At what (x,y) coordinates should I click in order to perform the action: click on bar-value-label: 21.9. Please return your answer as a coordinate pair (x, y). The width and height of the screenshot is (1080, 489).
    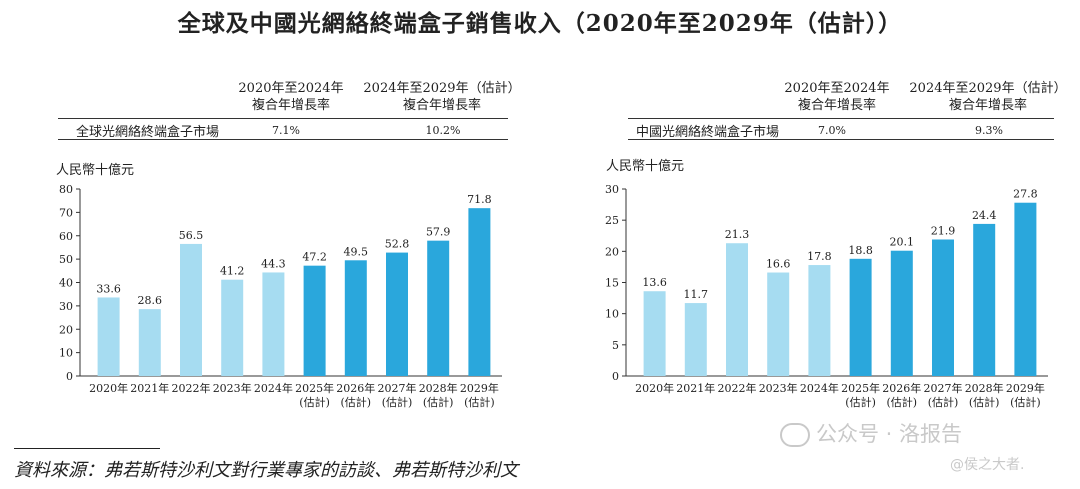
    Looking at the image, I should click on (943, 230).